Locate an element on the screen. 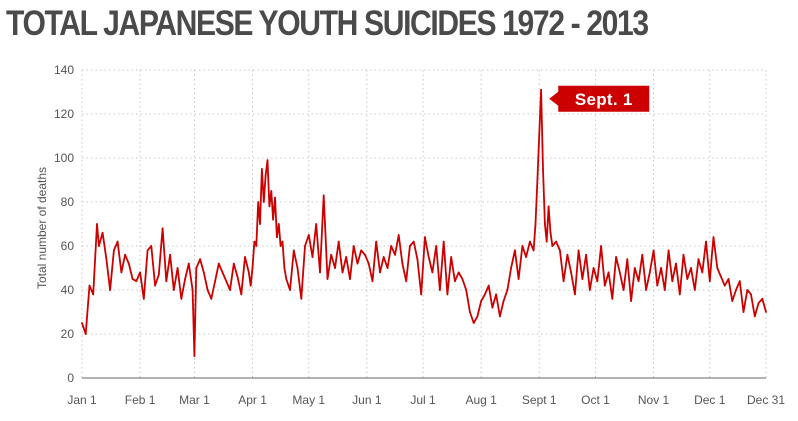 Image resolution: width=798 pixels, height=421 pixels. x-tick-label: Jul 1 is located at coordinates (423, 400).